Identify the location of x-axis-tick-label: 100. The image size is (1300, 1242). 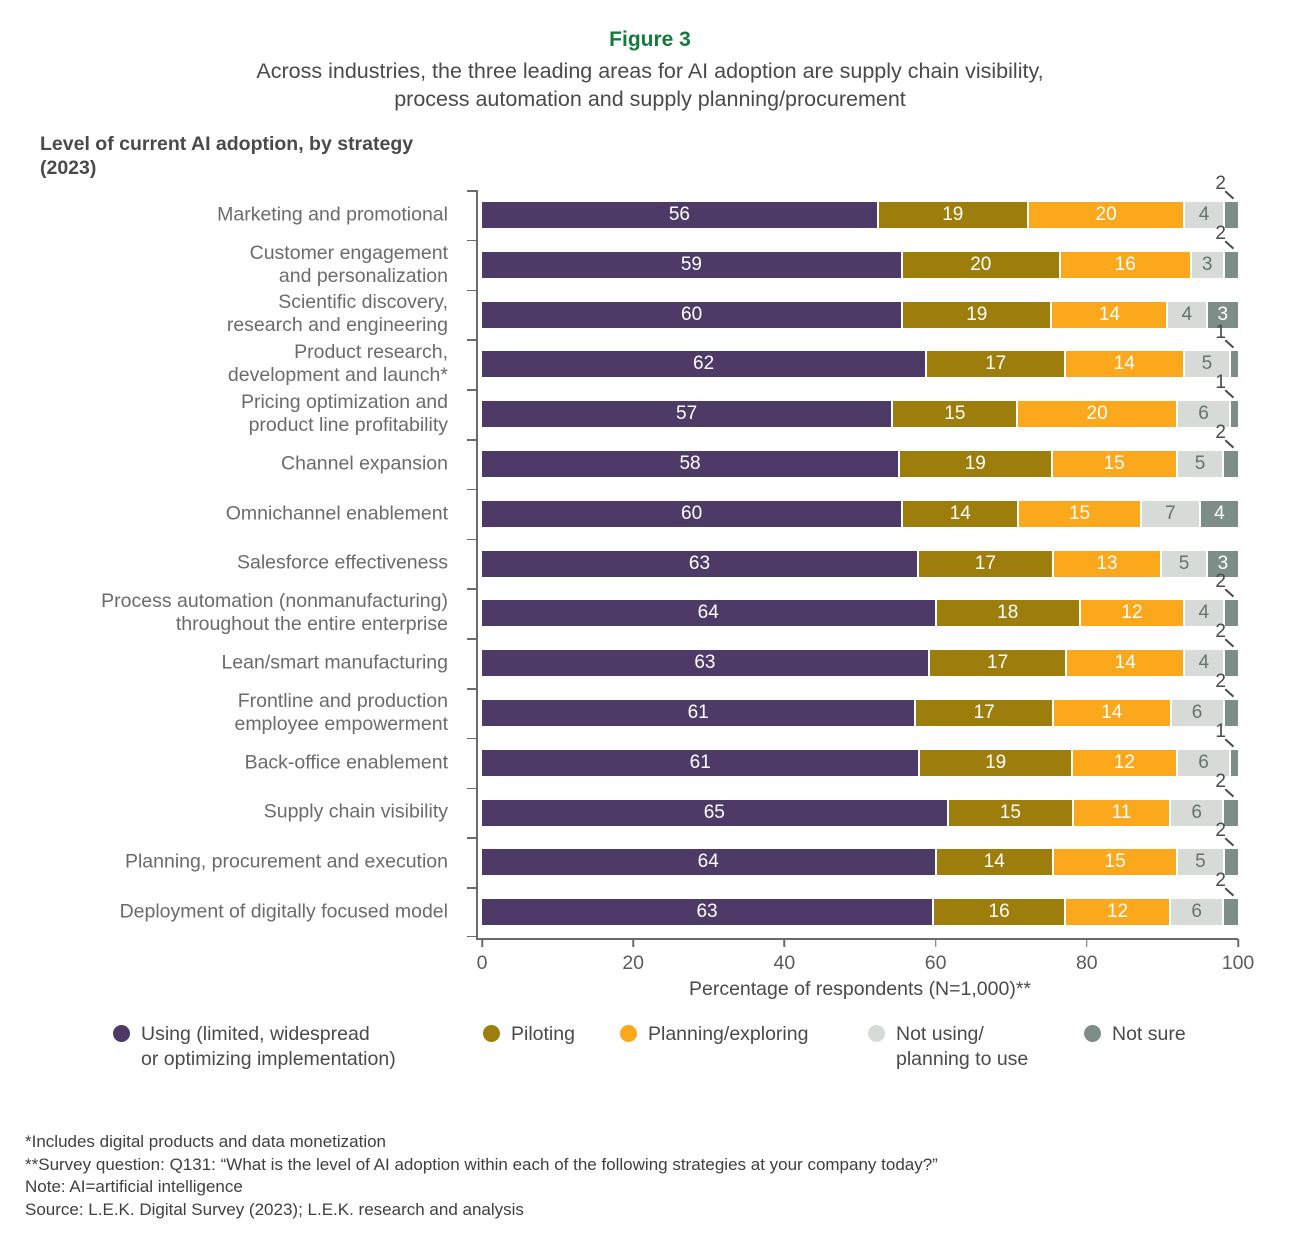
(1238, 963).